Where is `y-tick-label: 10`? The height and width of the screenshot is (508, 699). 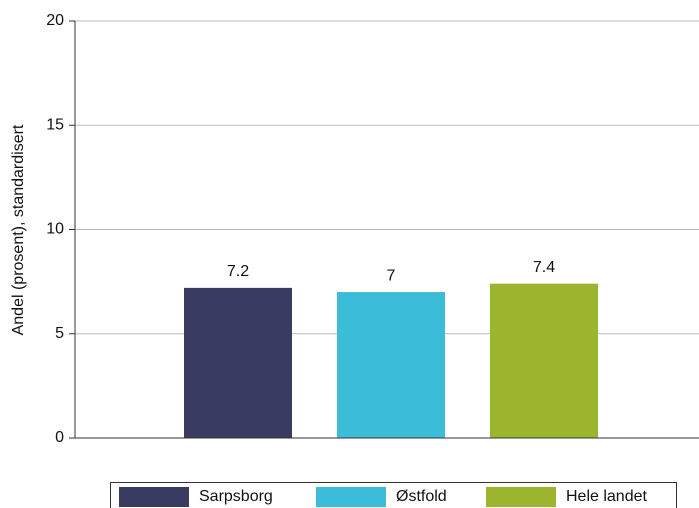
y-tick-label: 10 is located at coordinates (55, 229).